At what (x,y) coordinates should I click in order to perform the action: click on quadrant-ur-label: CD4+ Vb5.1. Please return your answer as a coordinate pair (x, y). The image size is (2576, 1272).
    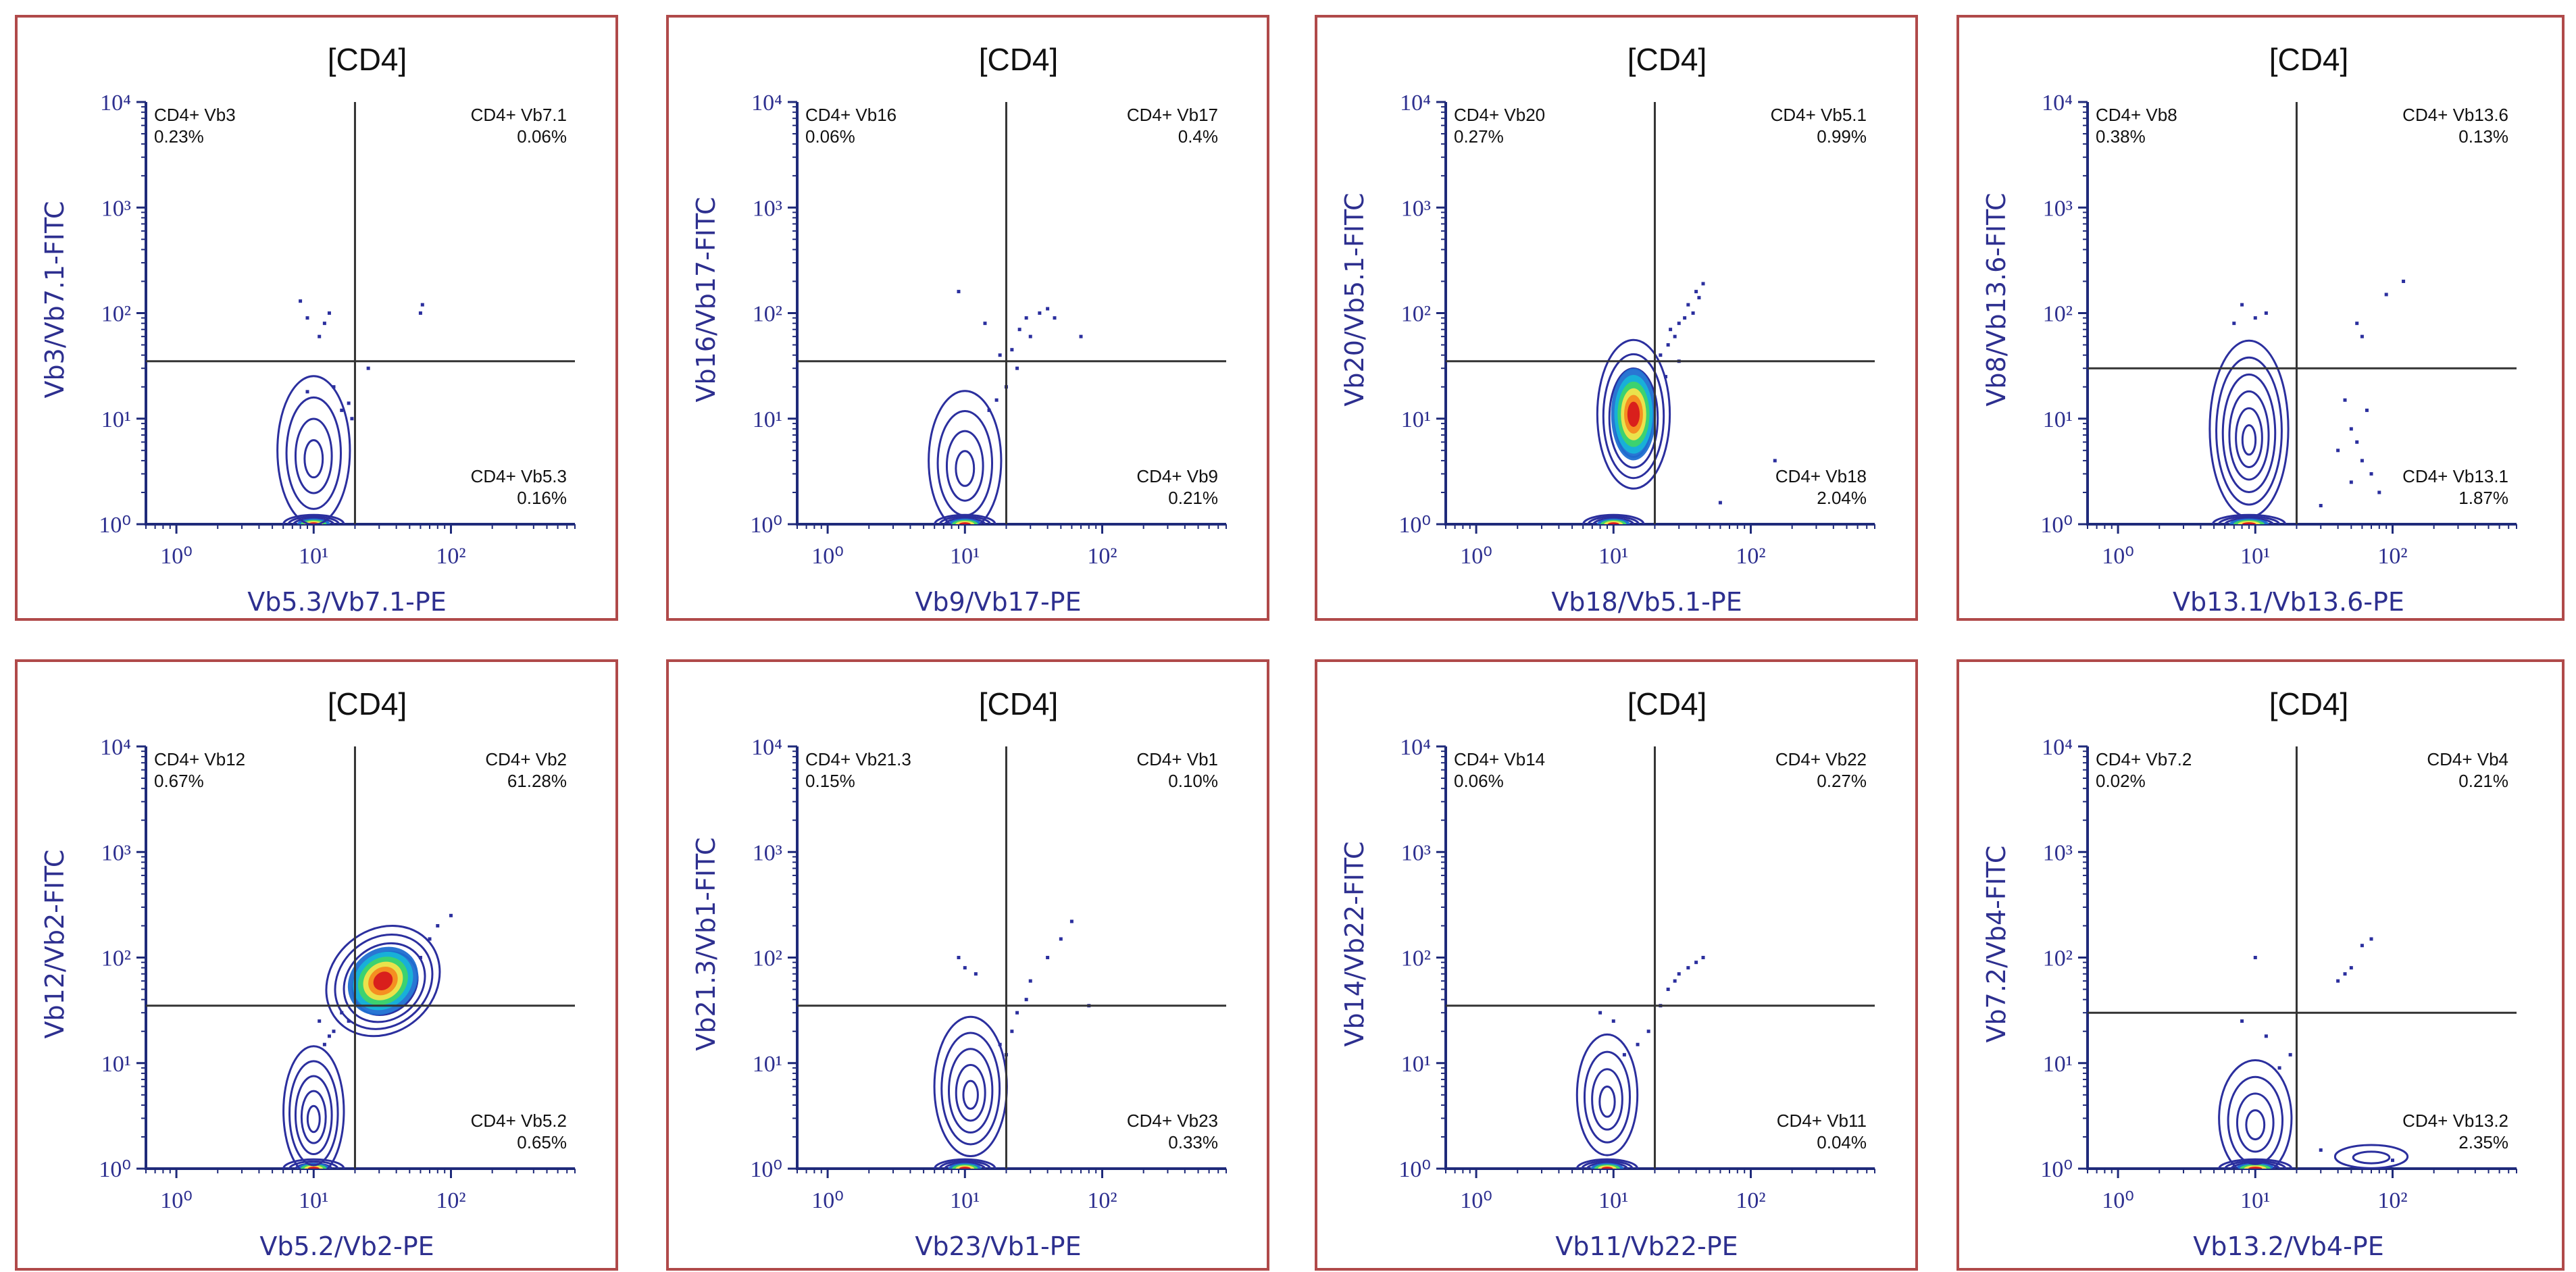
    Looking at the image, I should click on (1819, 115).